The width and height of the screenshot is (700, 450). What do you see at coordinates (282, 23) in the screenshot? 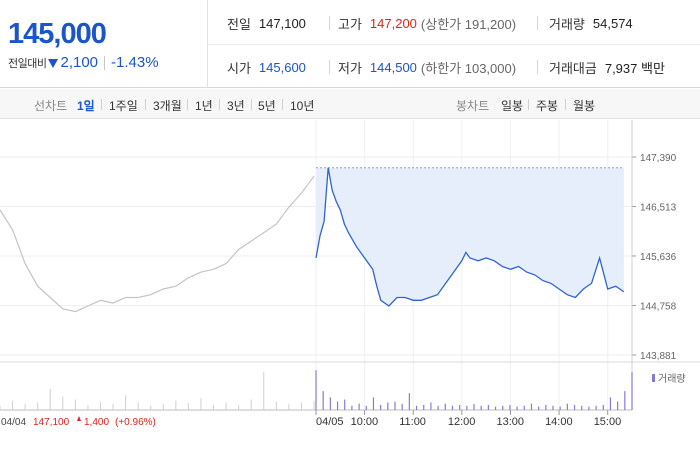
I see `prev-close-value: 147,100` at bounding box center [282, 23].